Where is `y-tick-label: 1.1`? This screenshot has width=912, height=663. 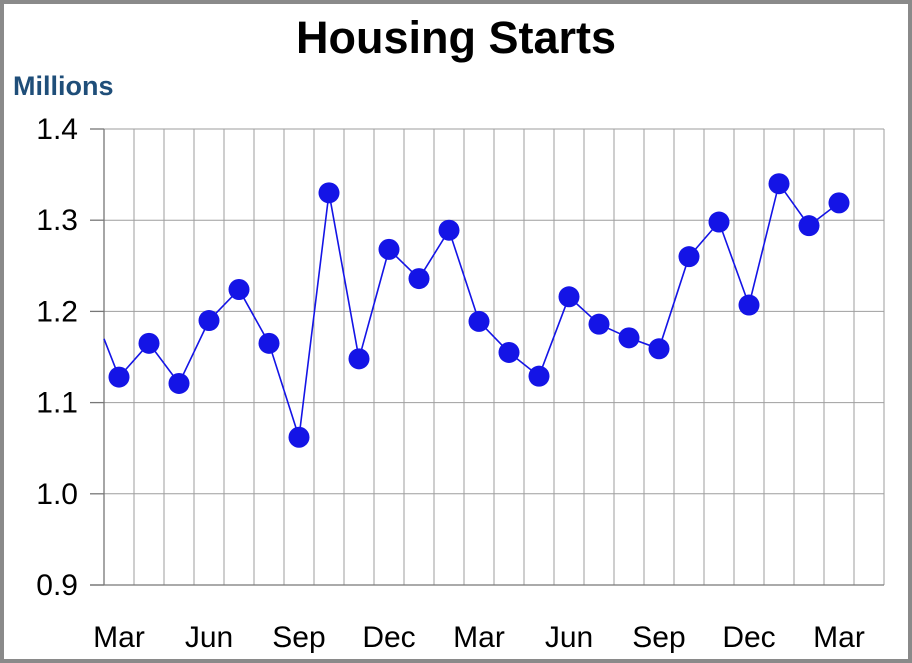
y-tick-label: 1.1 is located at coordinates (57, 403).